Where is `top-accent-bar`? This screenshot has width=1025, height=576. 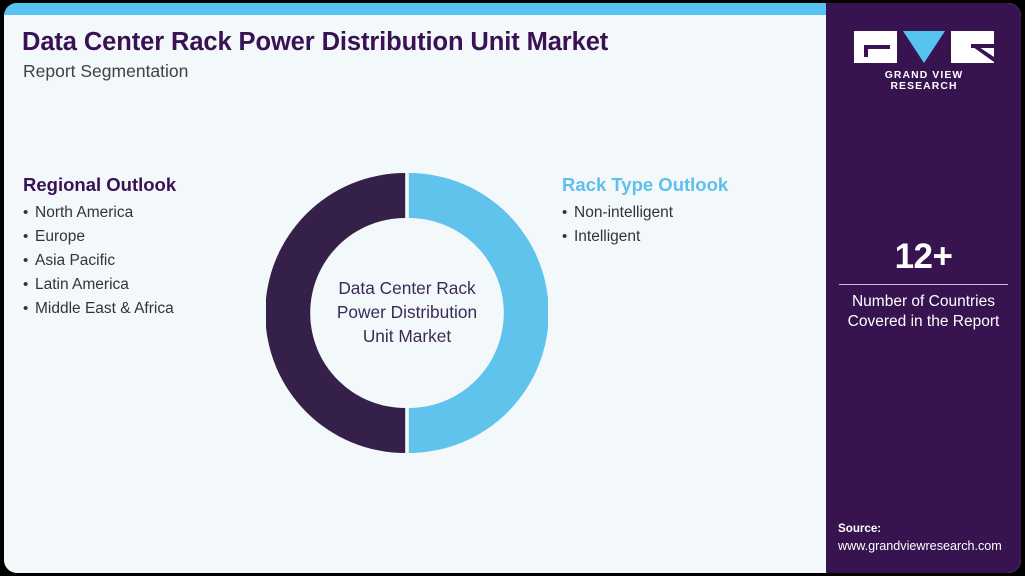
top-accent-bar is located at coordinates (416, 9).